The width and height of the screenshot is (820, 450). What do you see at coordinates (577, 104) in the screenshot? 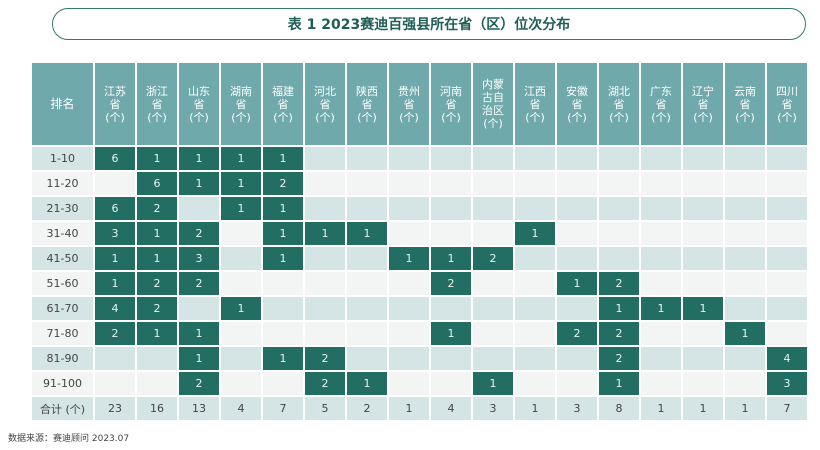
I see `header-province: 安徽省(个)` at bounding box center [577, 104].